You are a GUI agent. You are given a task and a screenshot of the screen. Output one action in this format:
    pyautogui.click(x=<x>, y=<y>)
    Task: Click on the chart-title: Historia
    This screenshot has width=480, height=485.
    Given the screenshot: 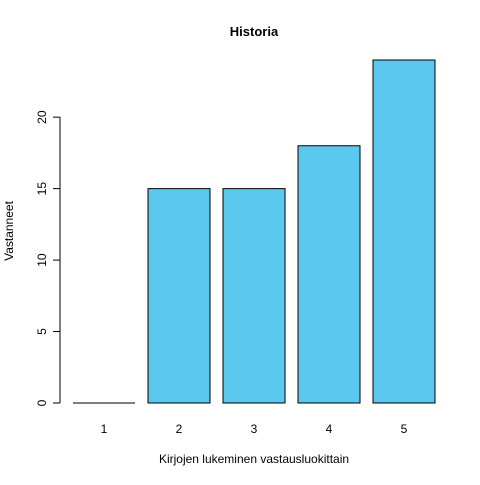 What is the action you would take?
    pyautogui.click(x=254, y=31)
    